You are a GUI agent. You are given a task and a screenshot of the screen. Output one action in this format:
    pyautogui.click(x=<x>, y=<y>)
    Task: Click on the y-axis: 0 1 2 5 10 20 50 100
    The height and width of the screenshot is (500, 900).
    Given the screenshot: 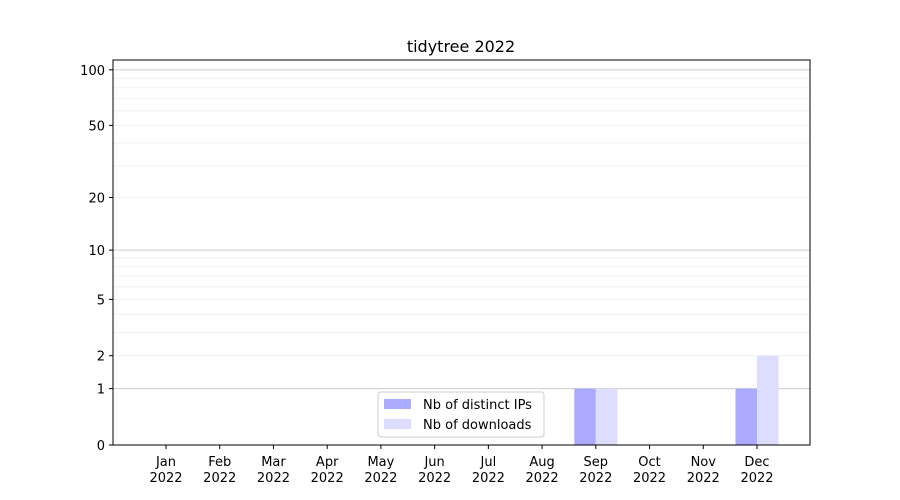 What is the action you would take?
    pyautogui.click(x=96, y=259)
    